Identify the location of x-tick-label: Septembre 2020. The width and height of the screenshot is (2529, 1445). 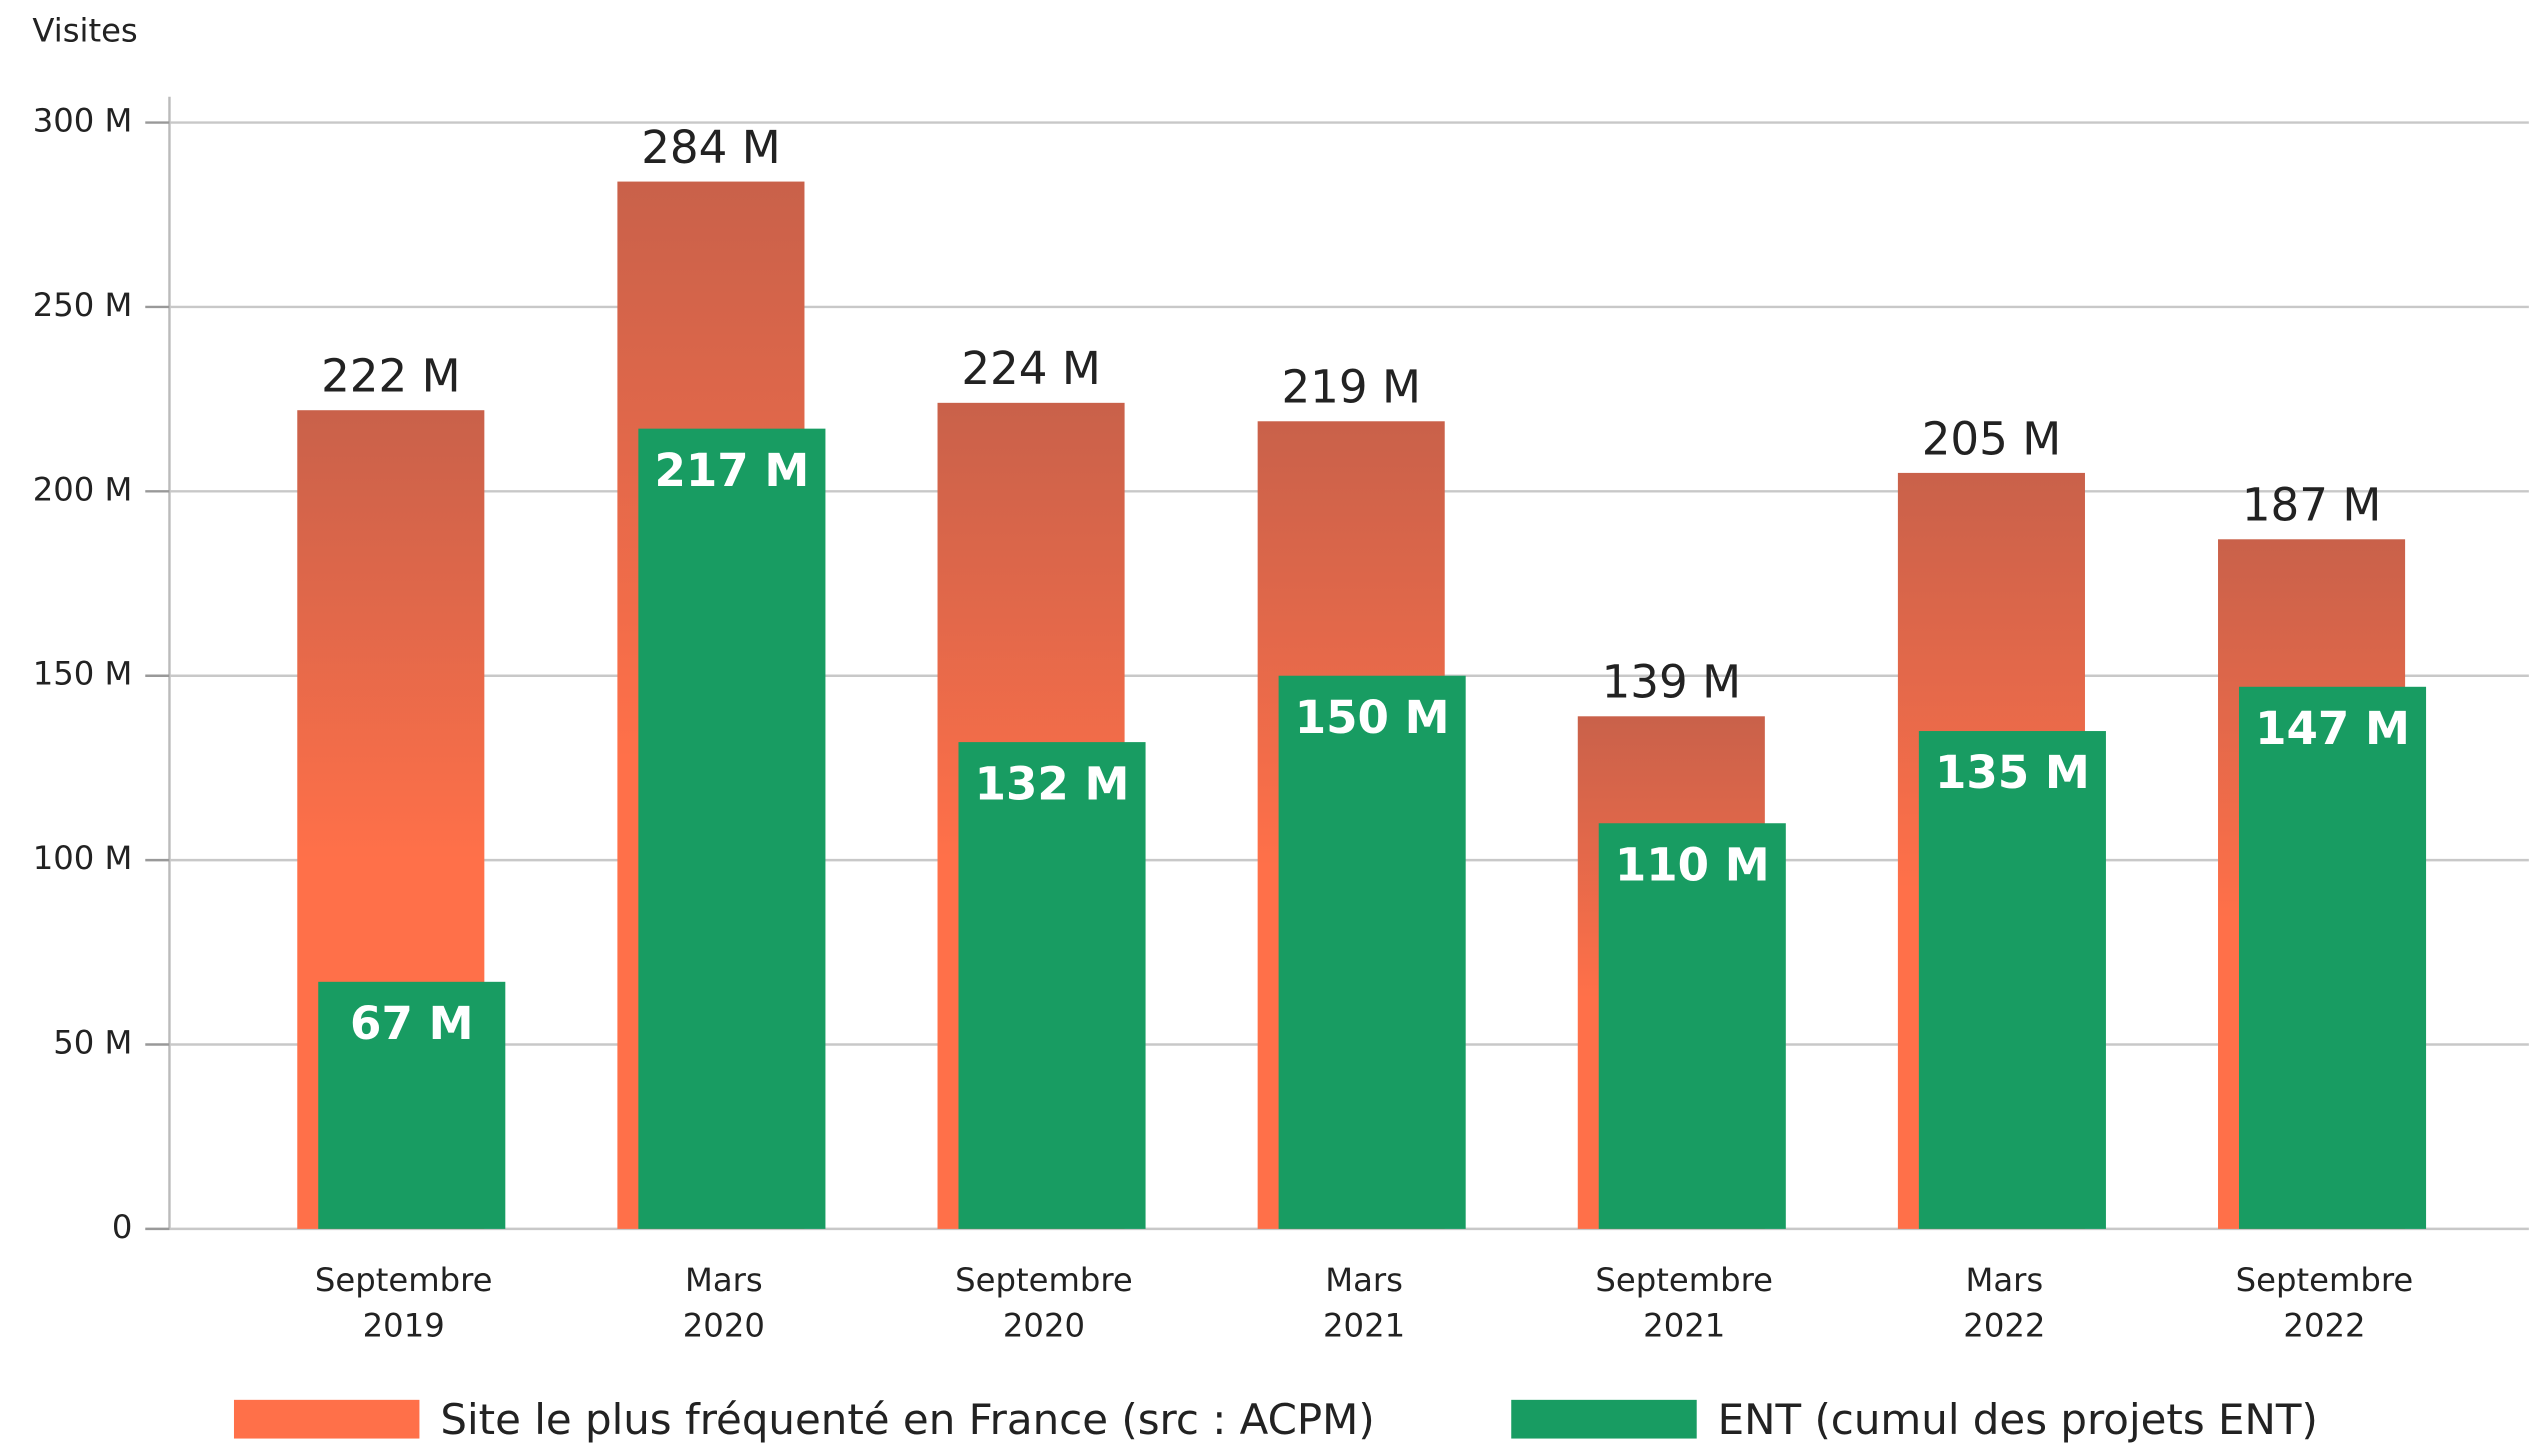
(1044, 1302).